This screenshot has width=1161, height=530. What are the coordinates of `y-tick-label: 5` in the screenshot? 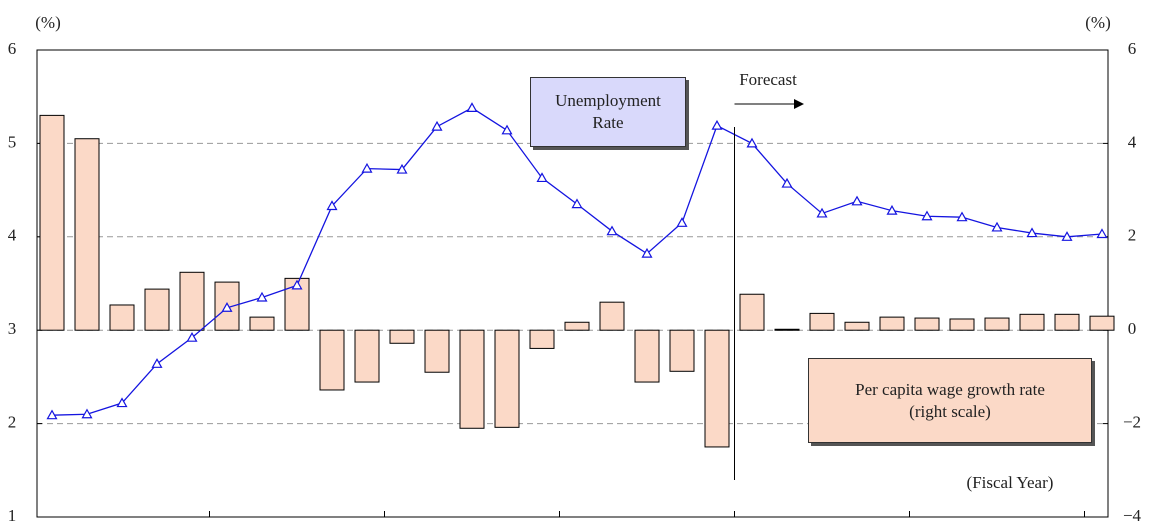 It's located at (12, 141).